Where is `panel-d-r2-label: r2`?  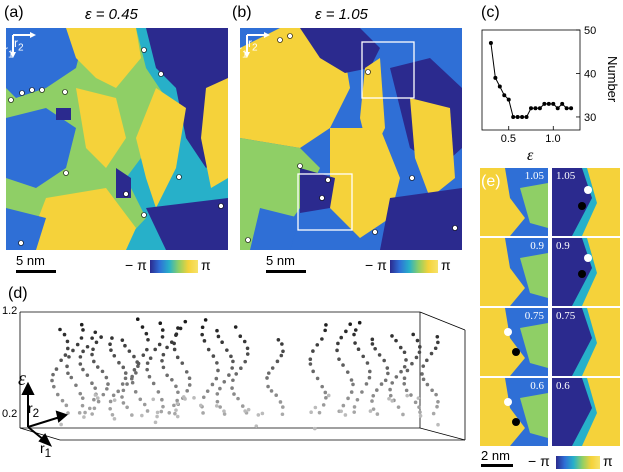 panel-d-r2-label: r2 is located at coordinates (34, 410).